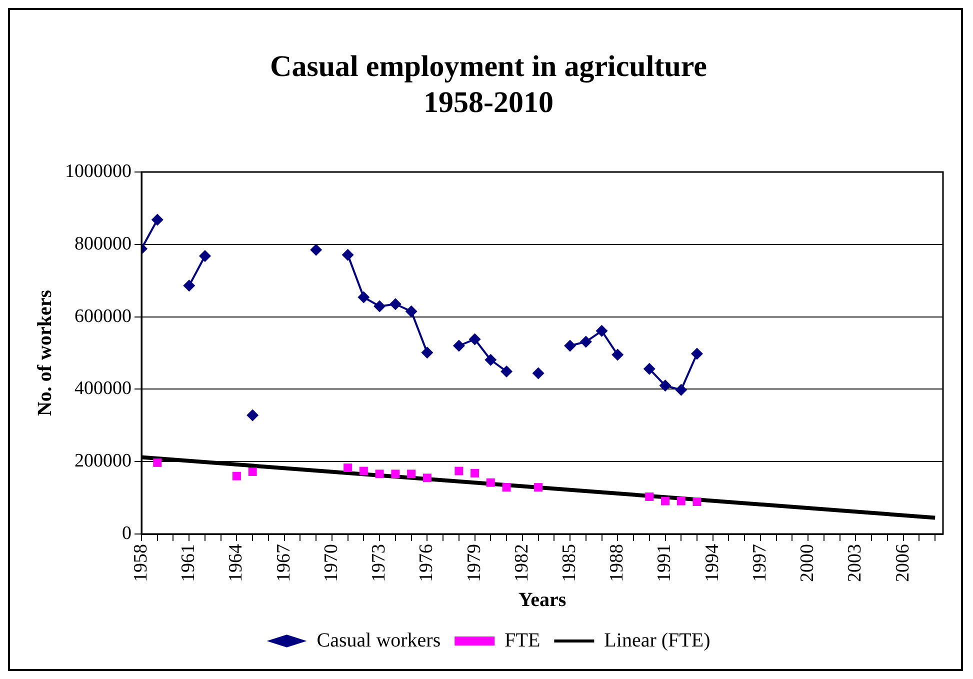  I want to click on y-tick-label: 200000, so click(103, 461).